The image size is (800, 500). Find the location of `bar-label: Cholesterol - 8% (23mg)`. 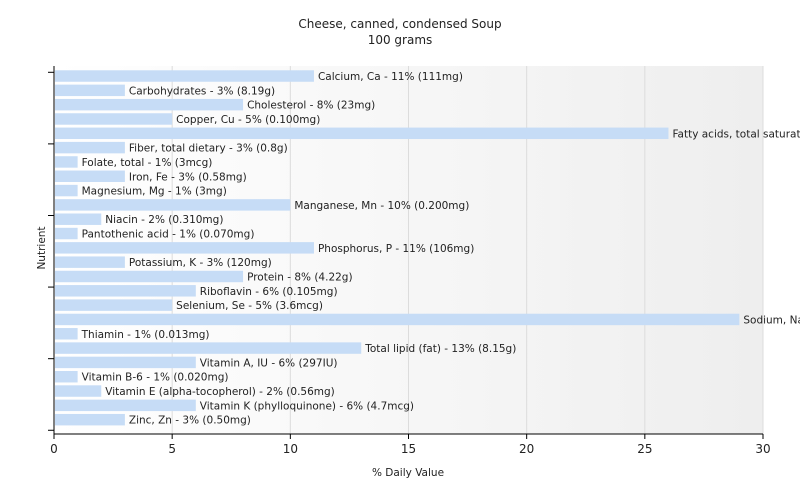

bar-label: Cholesterol - 8% (23mg) is located at coordinates (311, 106).